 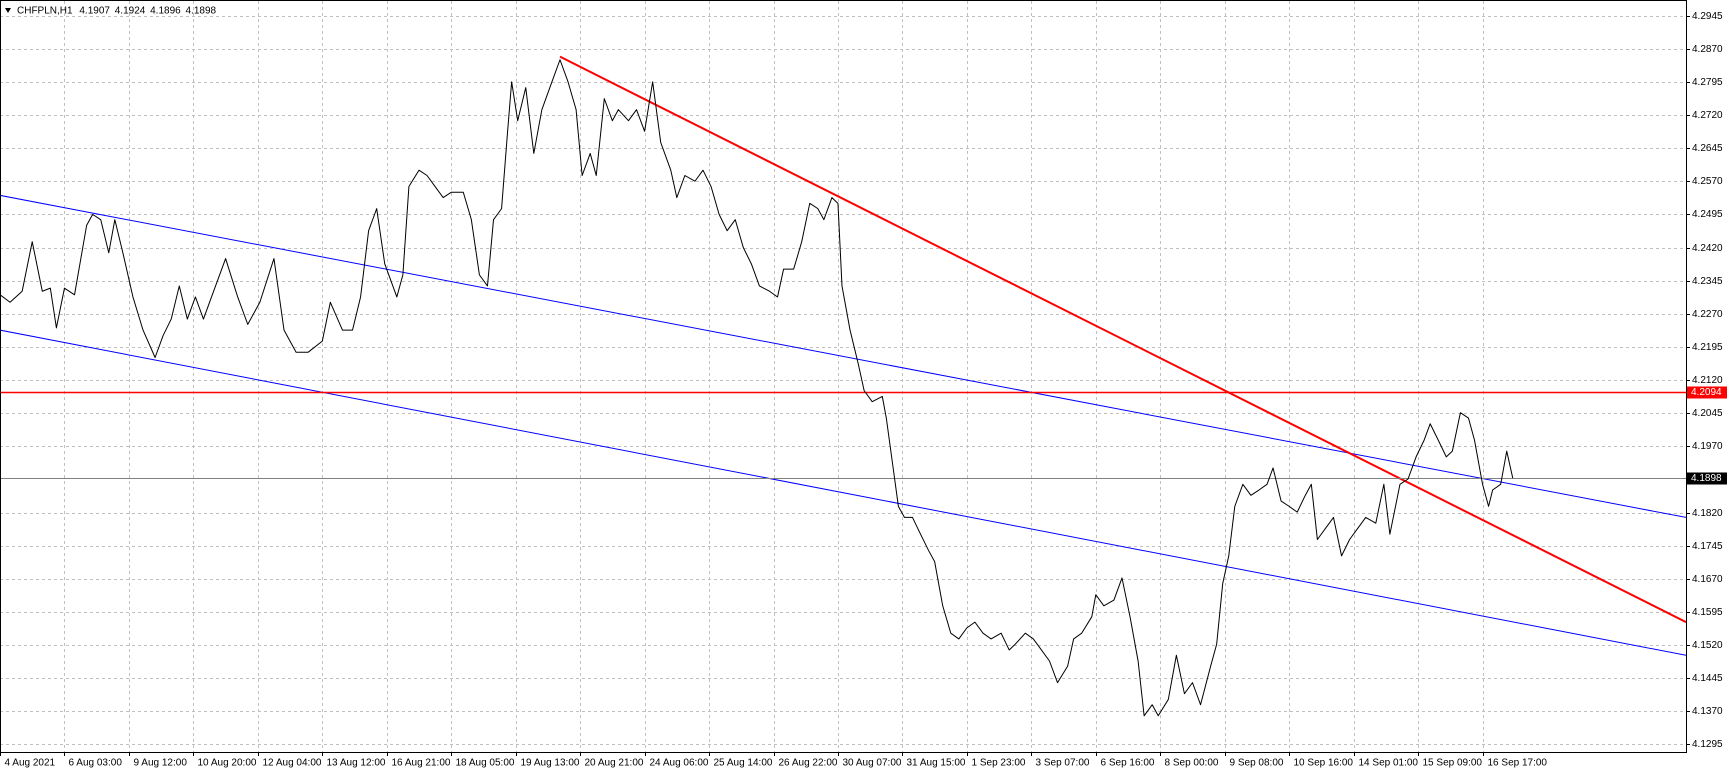 I want to click on x-tick-label: 15 Sep 09:00, so click(x=1453, y=763).